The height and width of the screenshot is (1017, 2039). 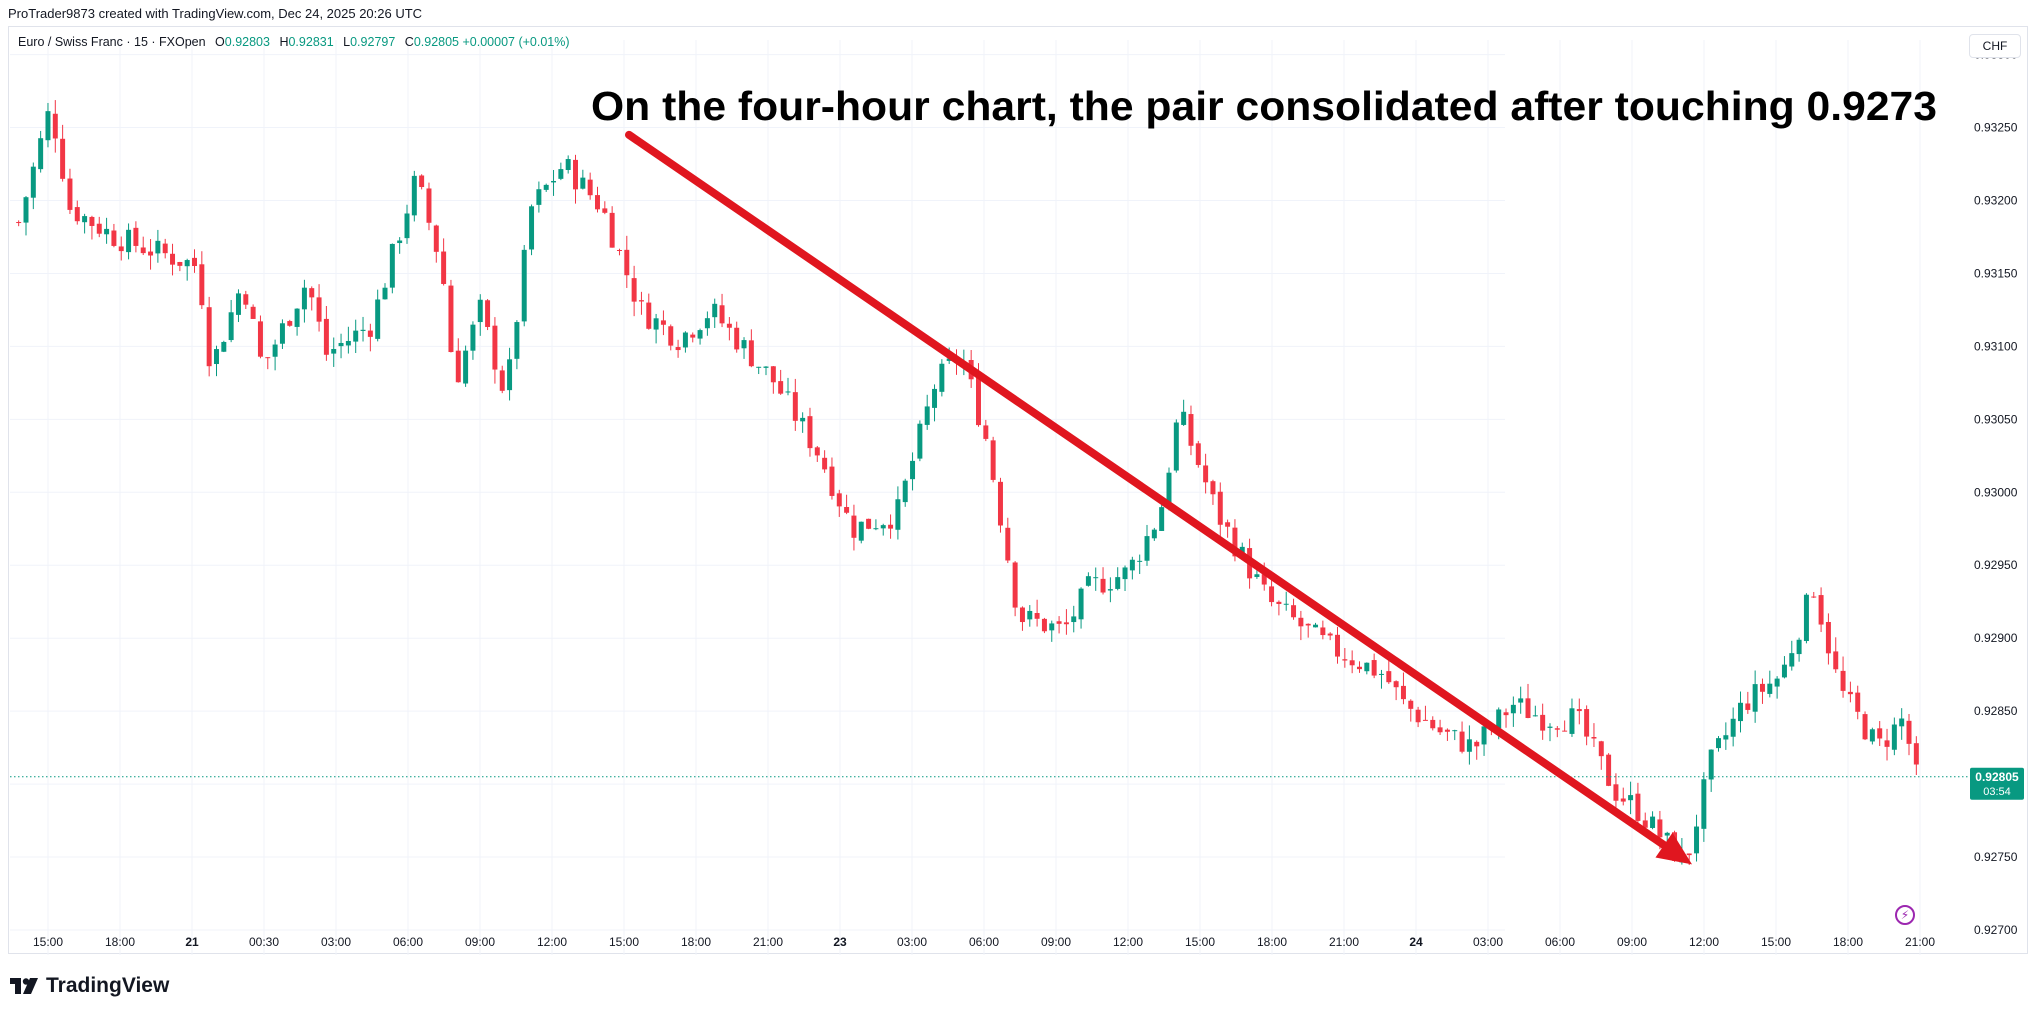 I want to click on y-tick-label: 0.92950, so click(x=1996, y=565).